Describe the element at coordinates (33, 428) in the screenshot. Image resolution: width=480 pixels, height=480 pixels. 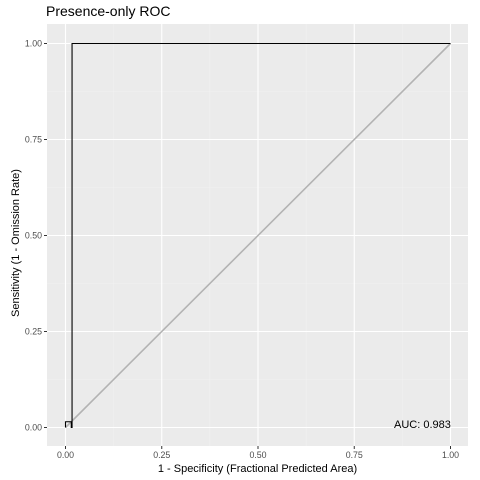
I see `y-tick-label: 0.00` at that location.